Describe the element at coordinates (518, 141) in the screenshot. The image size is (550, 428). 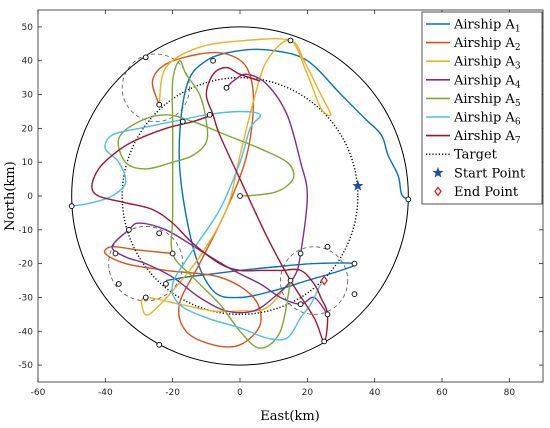
I see `legend-label-subscript: 7` at that location.